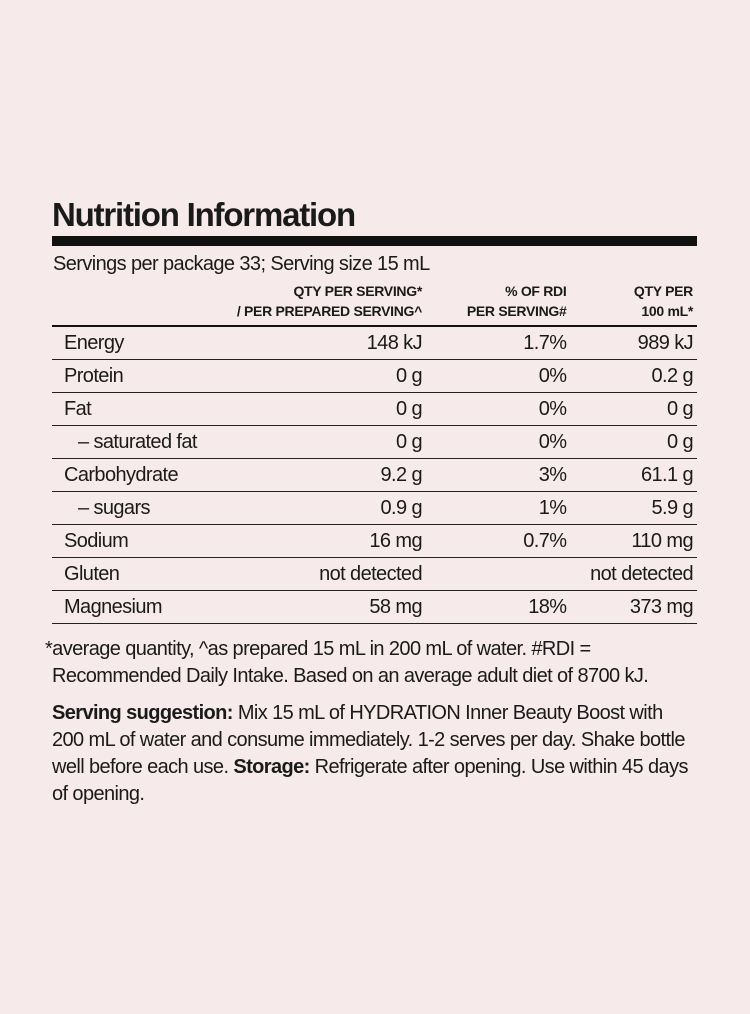 This screenshot has width=750, height=1014. I want to click on header-per-100ml: QTY PER 100 mL*, so click(633, 304).